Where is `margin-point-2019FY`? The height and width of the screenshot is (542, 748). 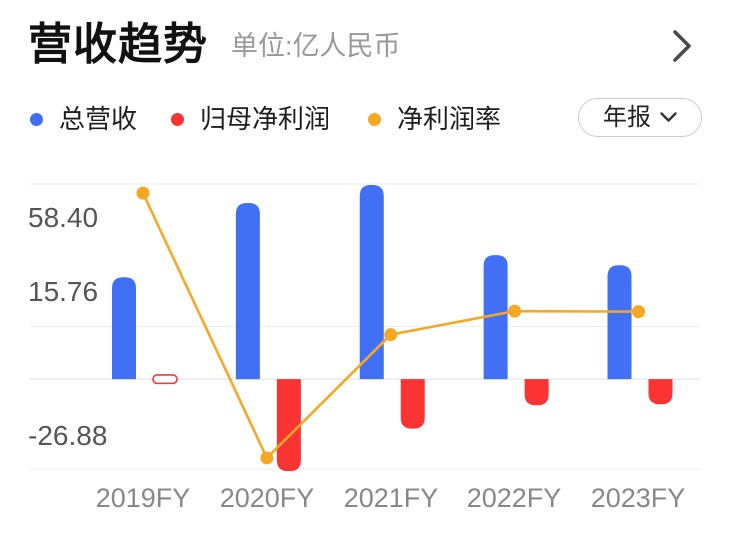 margin-point-2019FY is located at coordinates (143, 193).